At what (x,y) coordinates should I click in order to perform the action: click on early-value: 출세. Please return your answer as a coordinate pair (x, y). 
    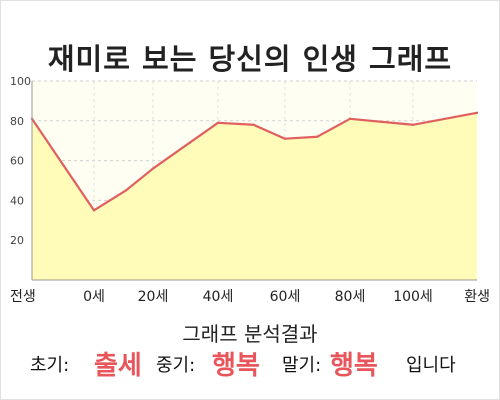
    Looking at the image, I should click on (118, 366).